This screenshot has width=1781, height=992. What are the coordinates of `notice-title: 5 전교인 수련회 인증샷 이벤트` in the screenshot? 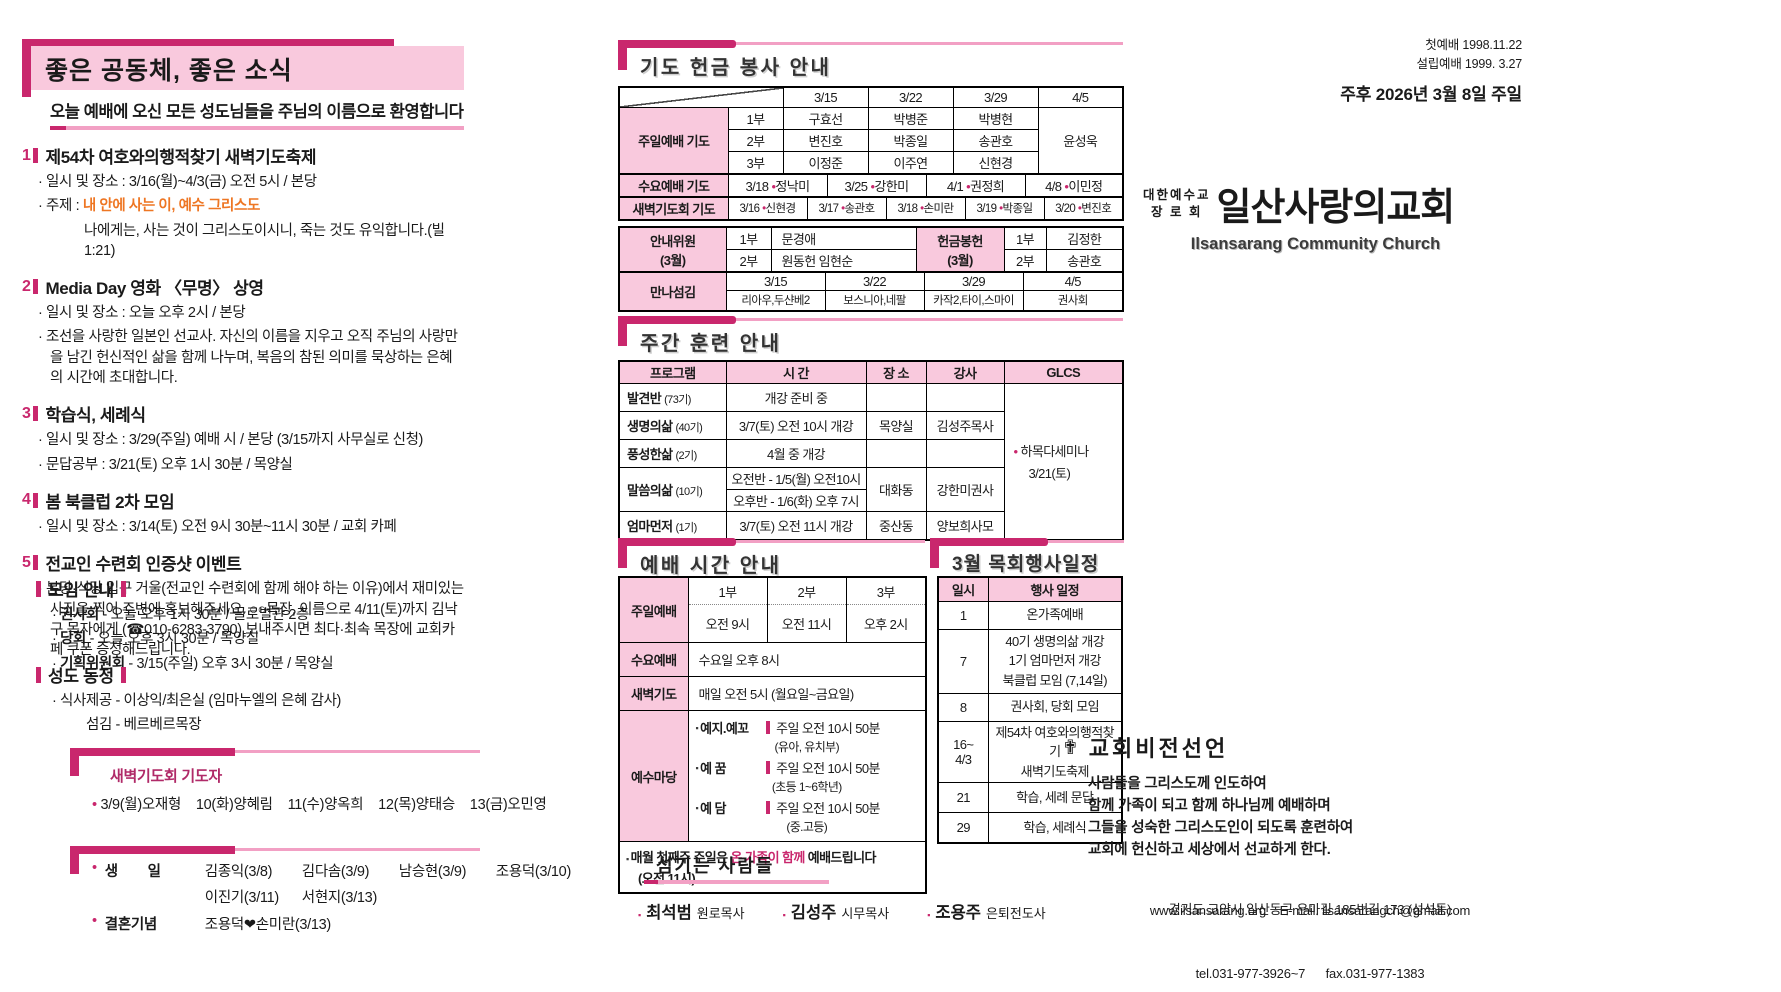 It's located at (243, 562).